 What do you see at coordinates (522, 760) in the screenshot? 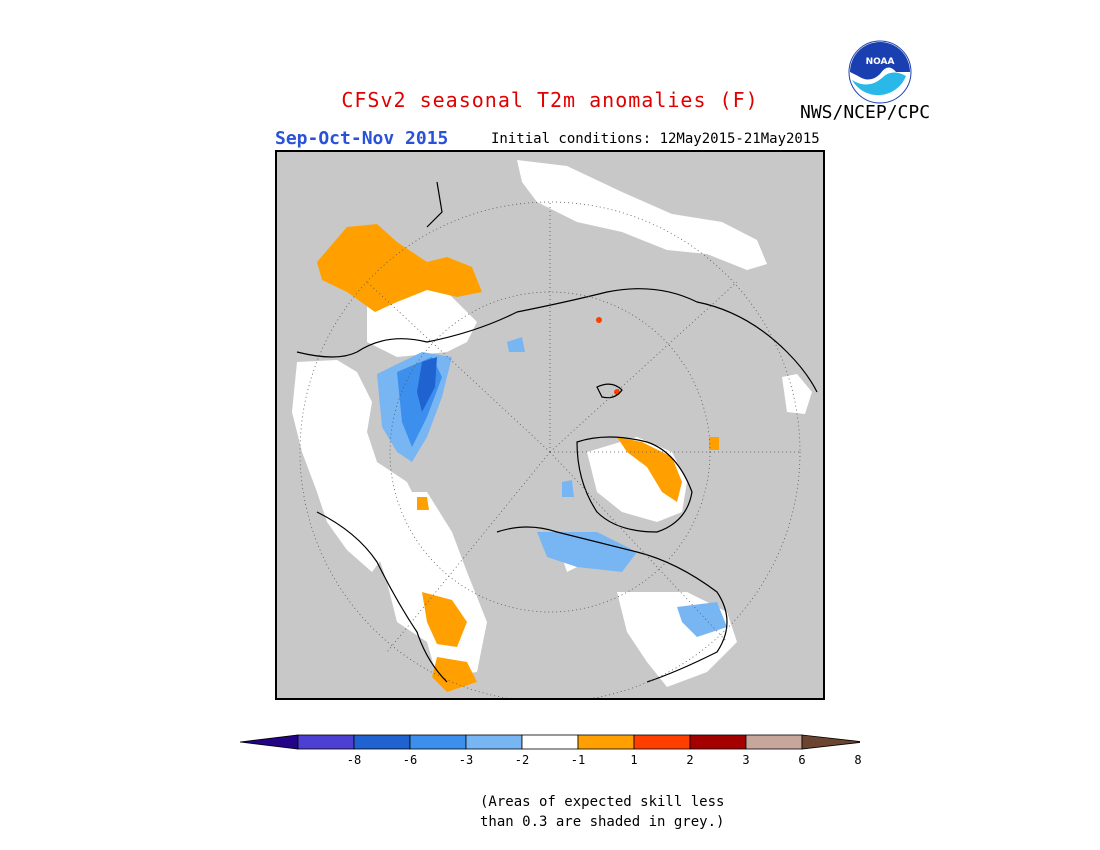
I see `legend-tick-label: -2` at bounding box center [522, 760].